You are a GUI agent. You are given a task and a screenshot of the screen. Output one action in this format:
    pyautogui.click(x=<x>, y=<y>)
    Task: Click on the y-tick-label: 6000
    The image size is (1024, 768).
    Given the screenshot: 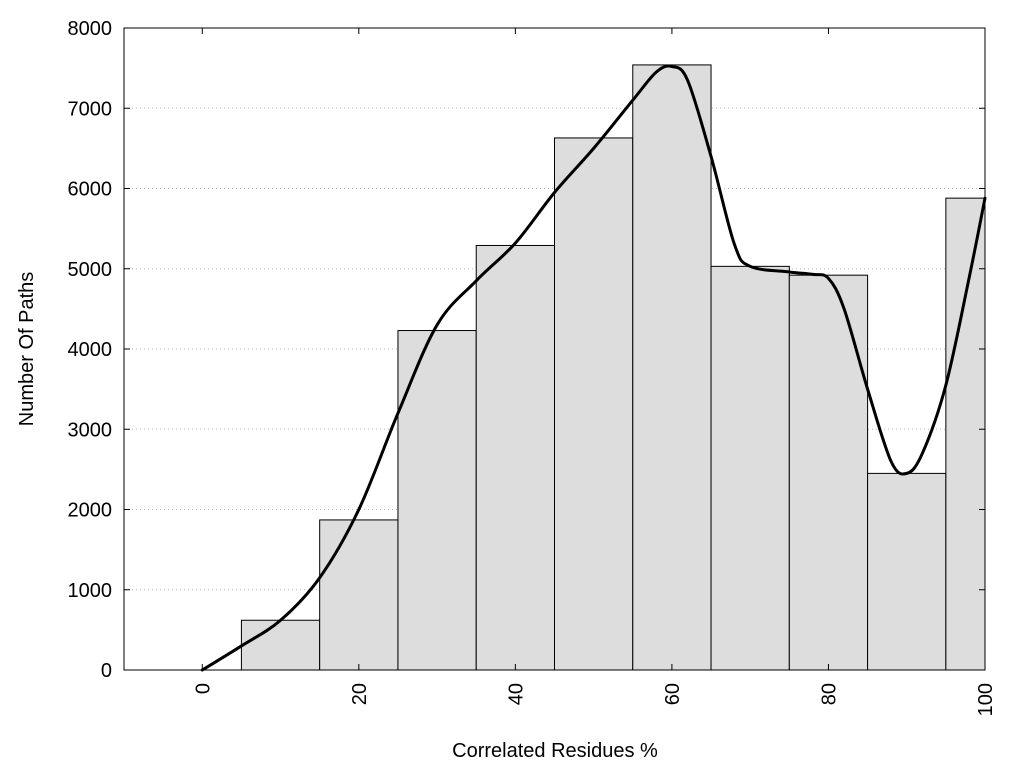 What is the action you would take?
    pyautogui.click(x=90, y=190)
    